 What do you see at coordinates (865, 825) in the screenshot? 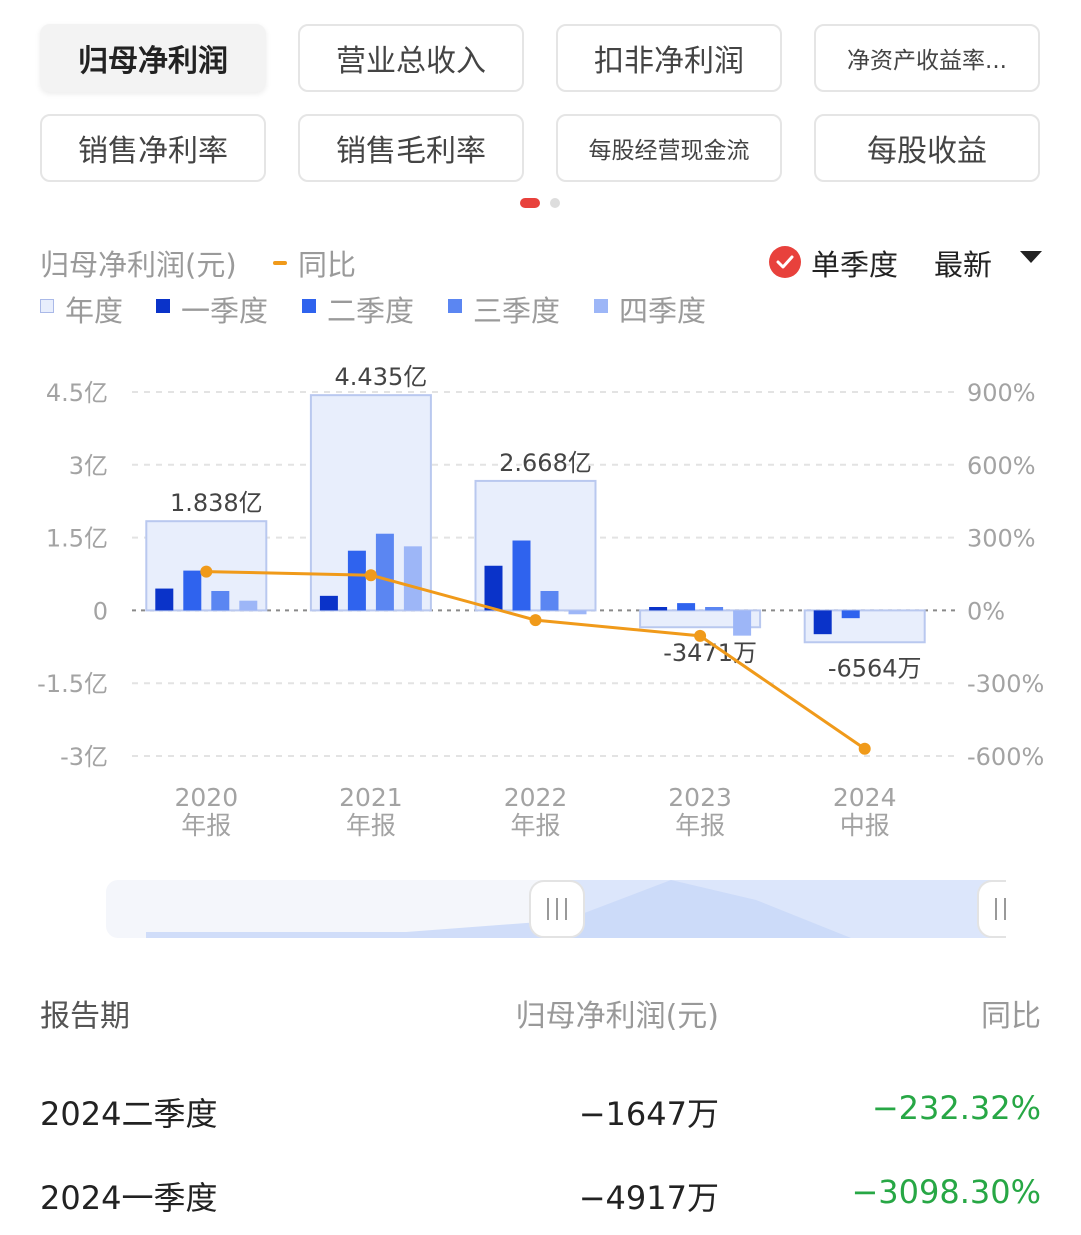
I see `x-tick-period: 中报` at bounding box center [865, 825].